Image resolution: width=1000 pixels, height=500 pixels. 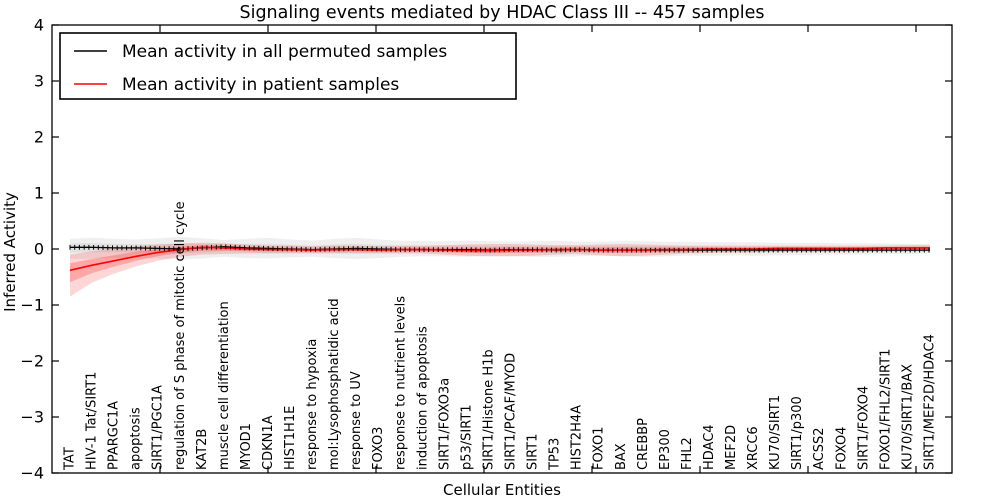 I want to click on x-tick-label: TAT, so click(x=70, y=459).